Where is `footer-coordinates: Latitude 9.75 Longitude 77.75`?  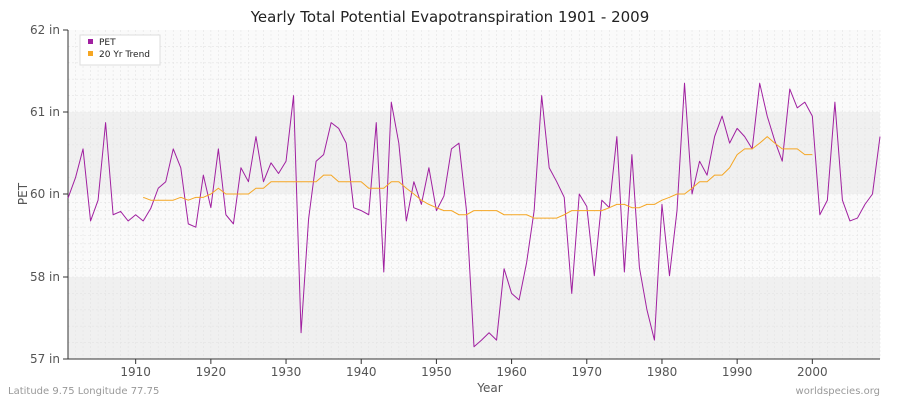 footer-coordinates: Latitude 9.75 Longitude 77.75 is located at coordinates (83, 391).